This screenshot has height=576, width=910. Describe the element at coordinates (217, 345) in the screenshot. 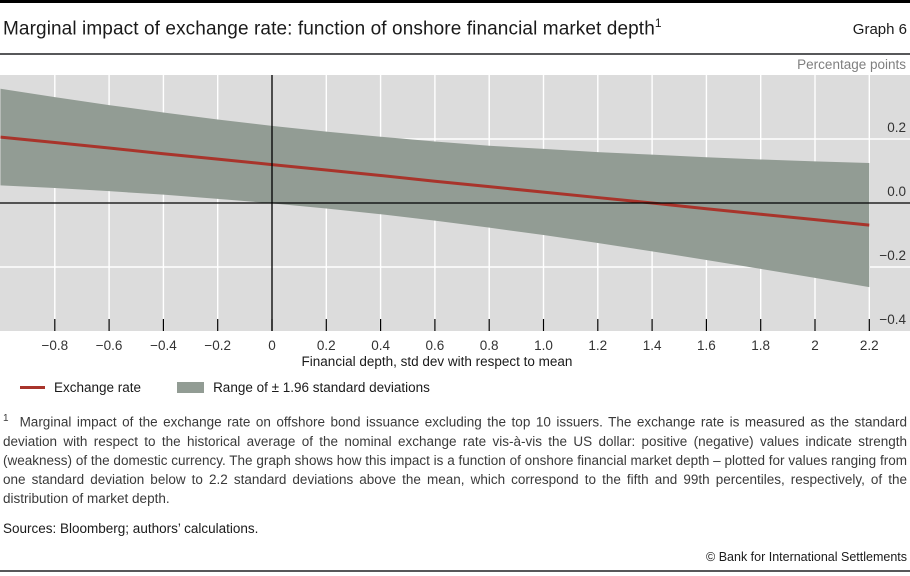

I see `x-tick-label: −0.2` at that location.